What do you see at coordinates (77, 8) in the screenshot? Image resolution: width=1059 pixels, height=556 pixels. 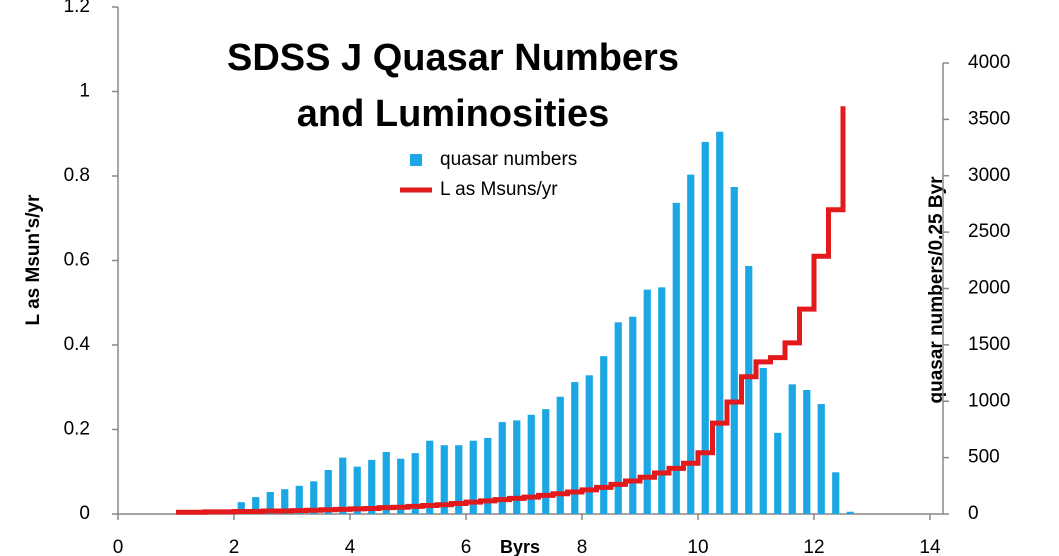 I see `y-tick-label: 1.2` at bounding box center [77, 8].